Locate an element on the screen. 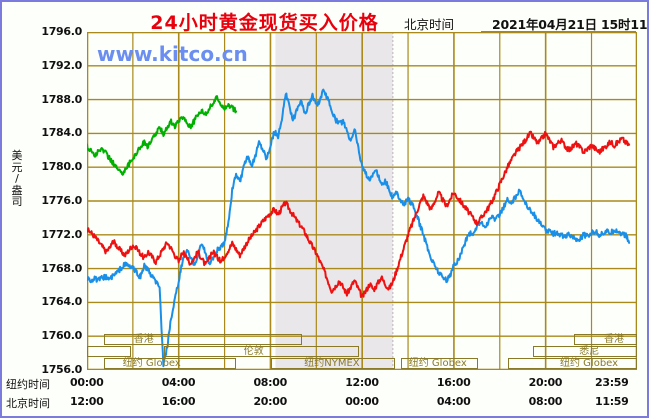  ny-time-tick-label: 12:00 is located at coordinates (362, 382).